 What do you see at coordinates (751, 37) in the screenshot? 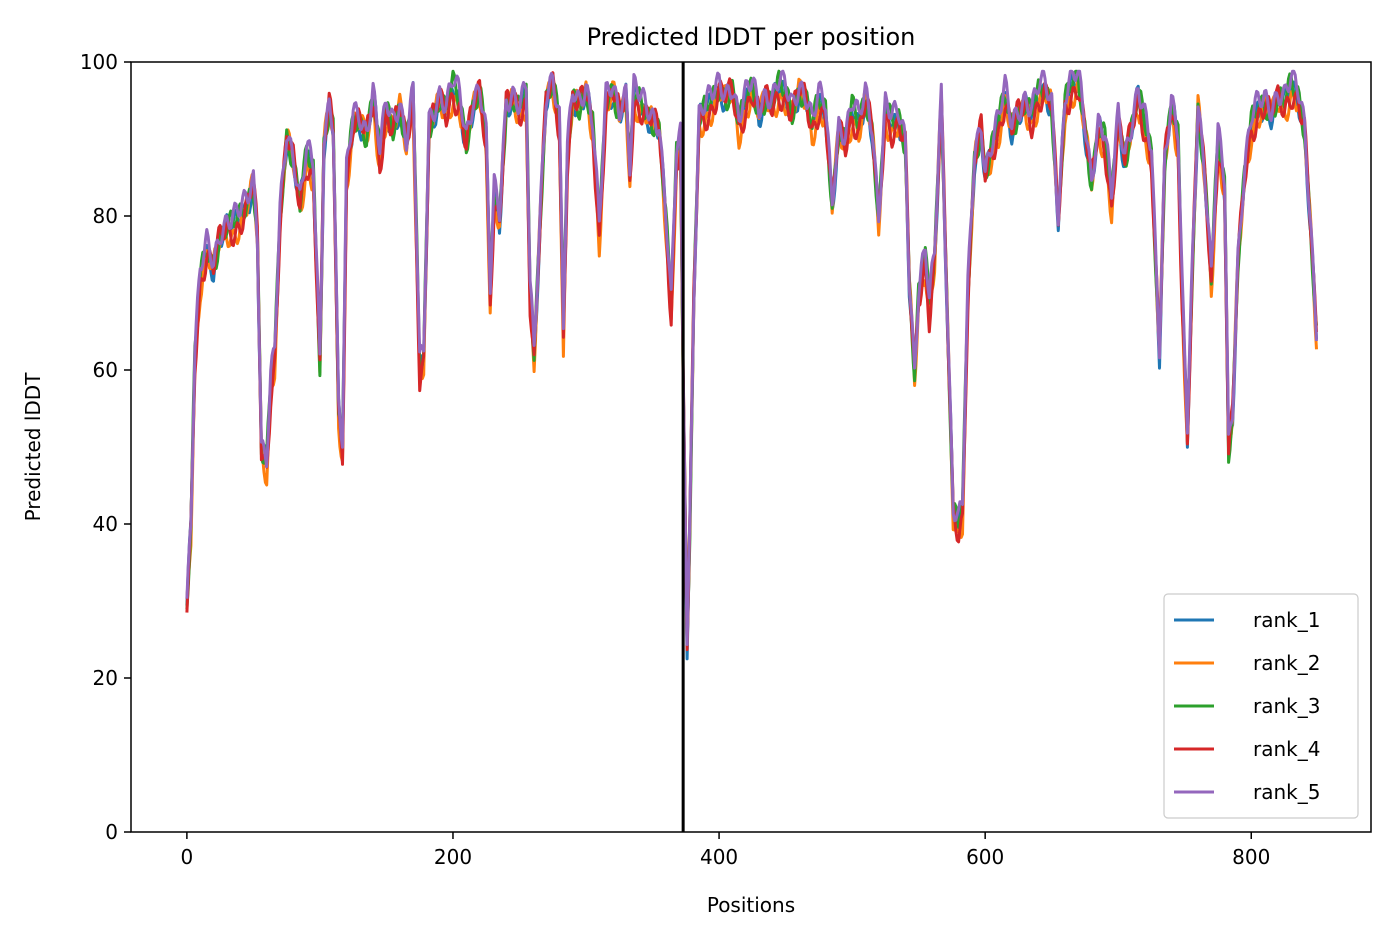
I see `chart-title: Predicted lDDT per position` at bounding box center [751, 37].